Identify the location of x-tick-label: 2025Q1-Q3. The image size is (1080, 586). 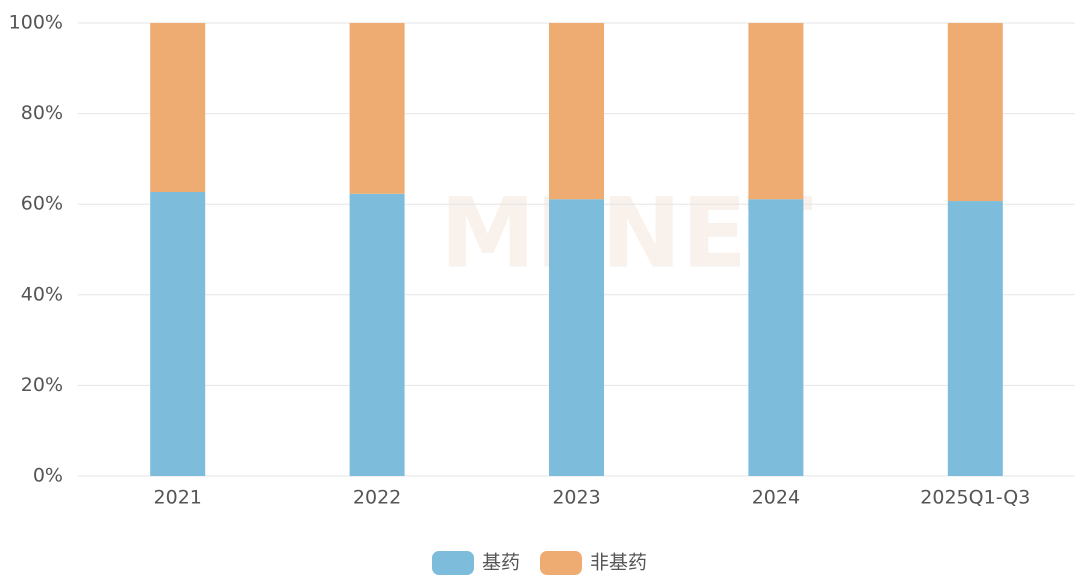
(975, 498).